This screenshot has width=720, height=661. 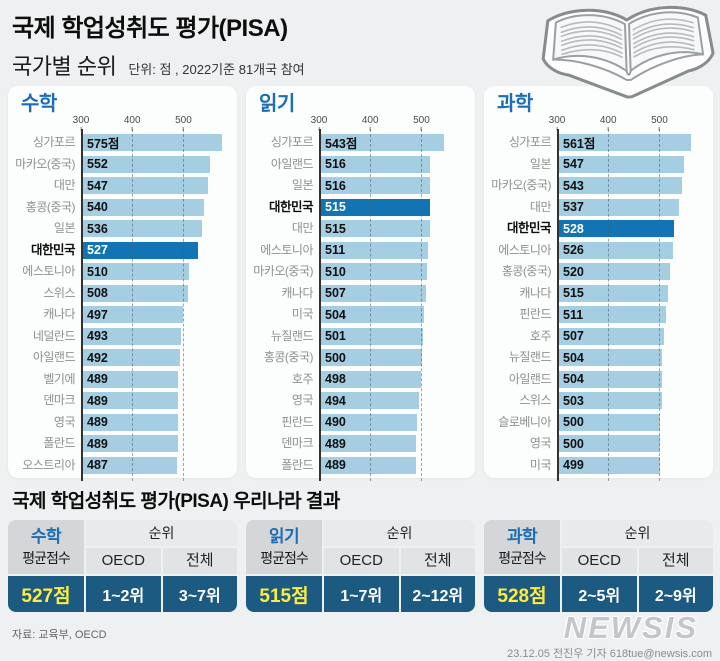 What do you see at coordinates (284, 594) in the screenshot?
I see `avg-score-value: 515점` at bounding box center [284, 594].